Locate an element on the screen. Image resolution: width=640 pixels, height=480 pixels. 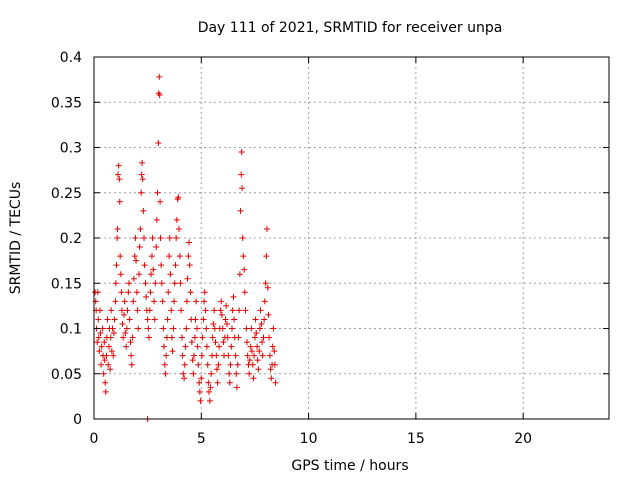
y-tick-label: 0.15 is located at coordinates (66, 284).